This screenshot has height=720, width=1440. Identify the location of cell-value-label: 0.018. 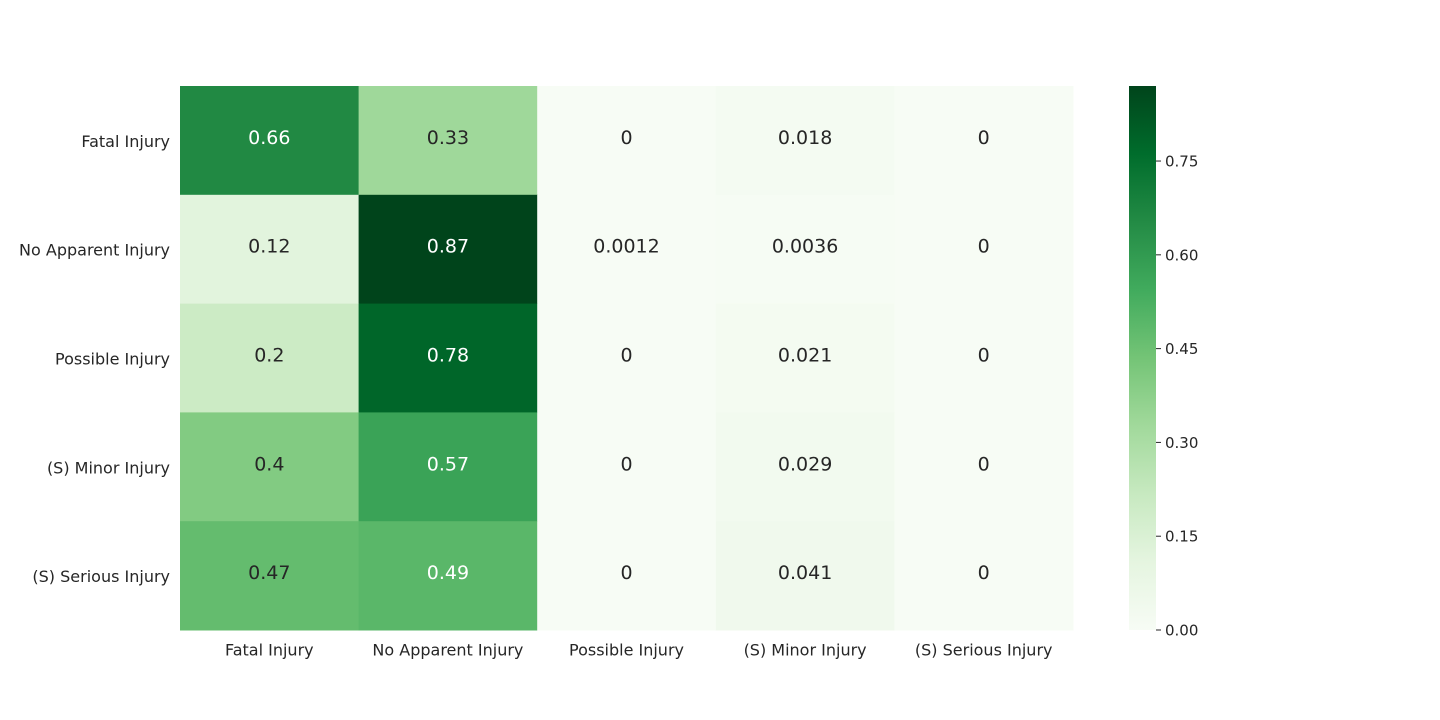
(805, 138).